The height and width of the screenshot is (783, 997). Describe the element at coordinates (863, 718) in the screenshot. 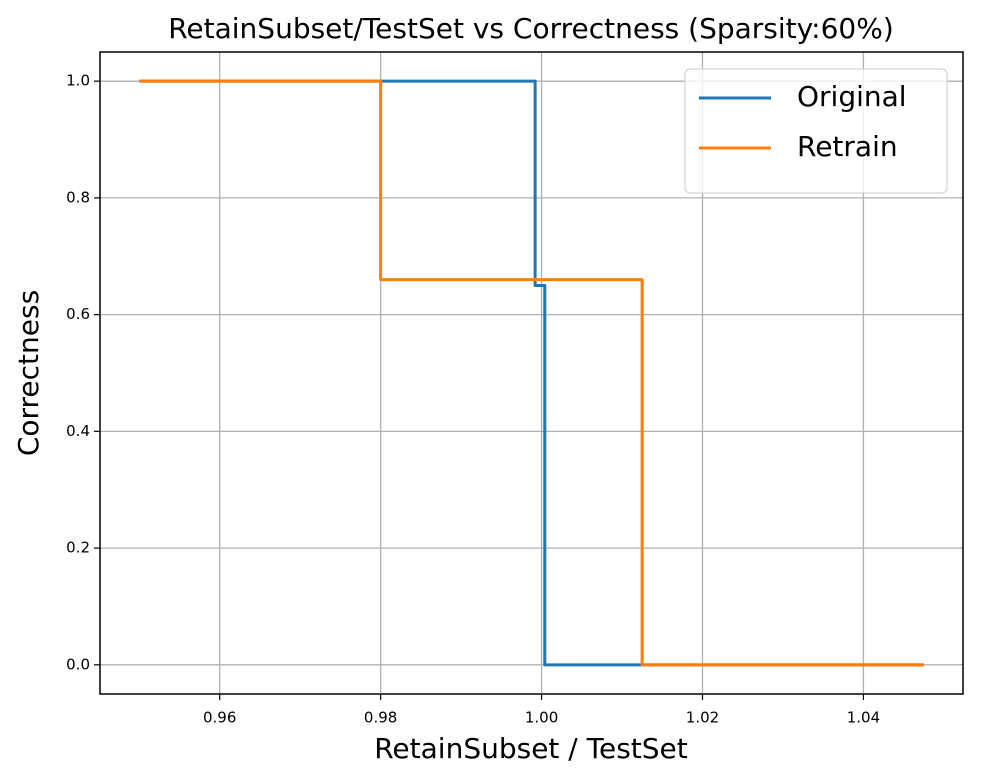

I see `x-tick-label: 1.04` at that location.